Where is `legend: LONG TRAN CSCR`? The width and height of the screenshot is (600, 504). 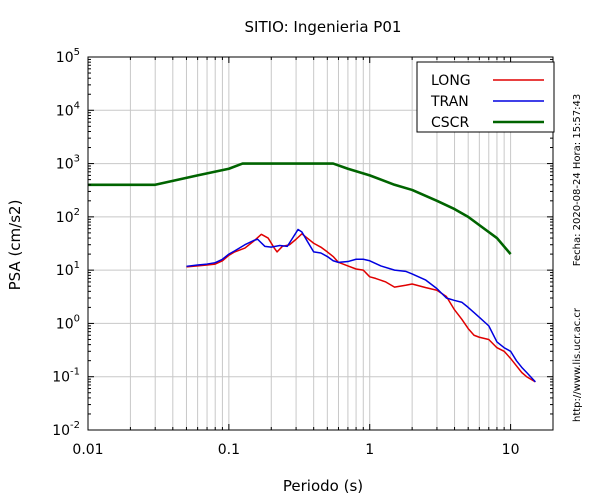
legend: LONG TRAN CSCR is located at coordinates (485, 97).